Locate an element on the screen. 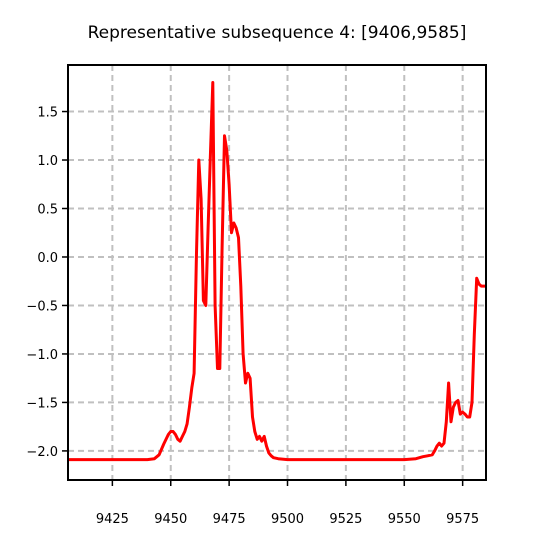 Image resolution: width=540 pixels, height=540 pixels. y-axis: 1.5 1.0 0.5 0.0 −0.5 −1.0 −1.5 −2.0 is located at coordinates (47, 283).